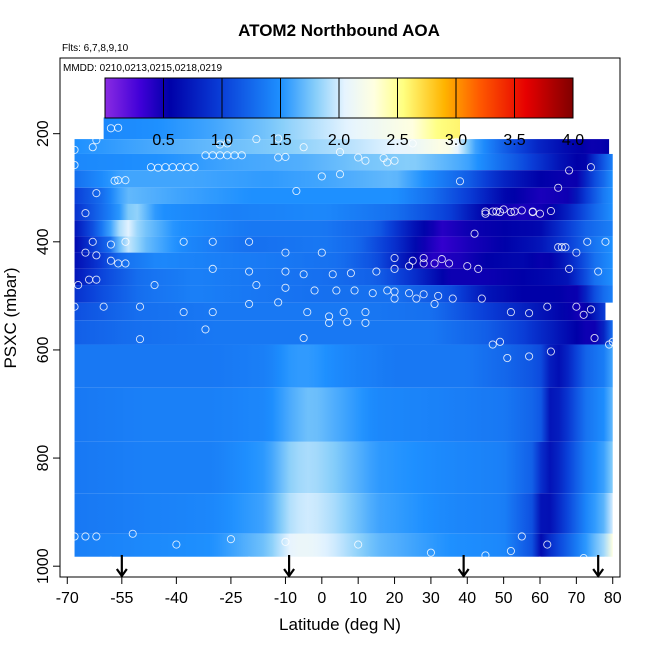 The height and width of the screenshot is (650, 650). I want to click on colorbar-tick-label: 1.5, so click(280, 140).